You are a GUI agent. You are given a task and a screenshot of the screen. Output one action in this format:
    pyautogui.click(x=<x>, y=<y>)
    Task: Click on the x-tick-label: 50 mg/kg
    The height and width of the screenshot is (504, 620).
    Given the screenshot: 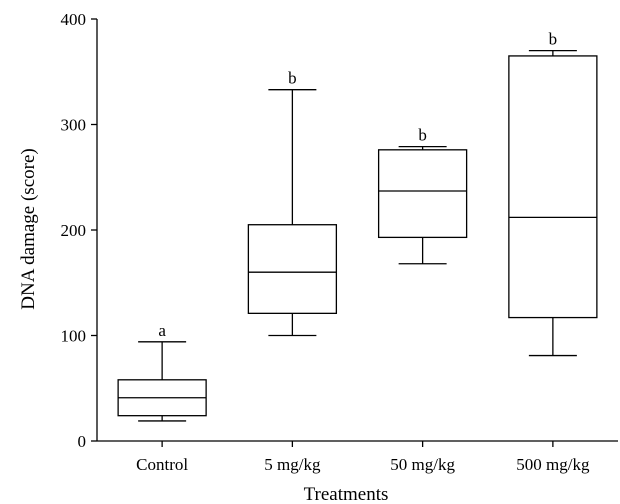 What is the action you would take?
    pyautogui.click(x=422, y=464)
    